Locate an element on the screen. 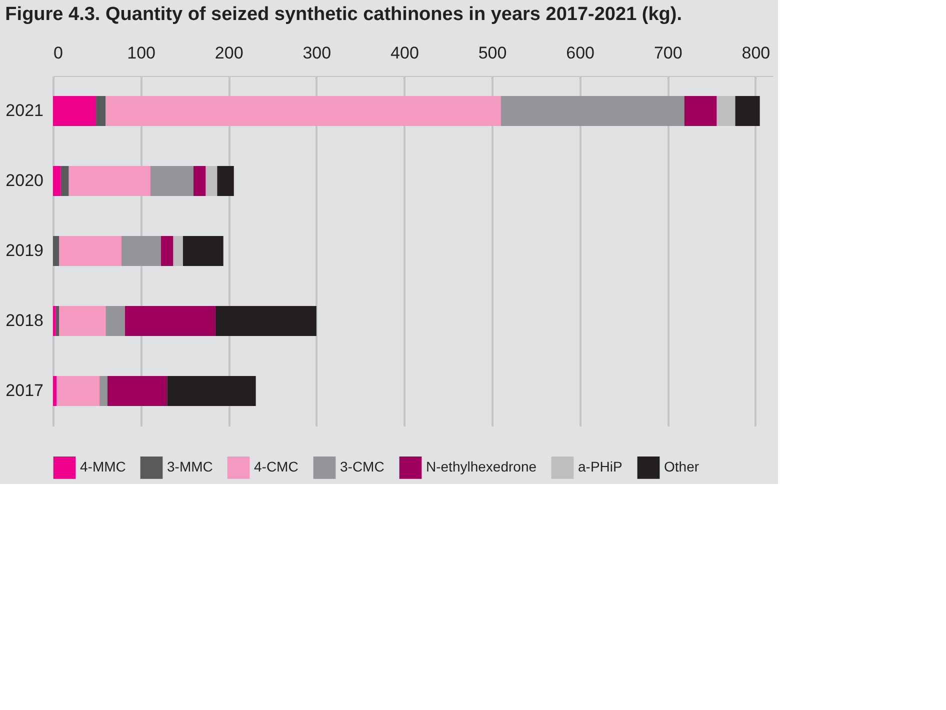  chart-title: Figure 4.3. Quantity of seized synthetic cathinones in years 2017-2021 (kg). is located at coordinates (343, 14).